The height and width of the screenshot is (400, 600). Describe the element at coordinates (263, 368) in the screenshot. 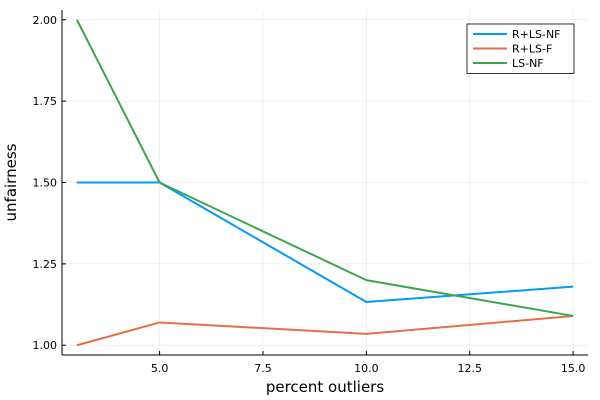

I see `x-tick-label: 7.5` at that location.